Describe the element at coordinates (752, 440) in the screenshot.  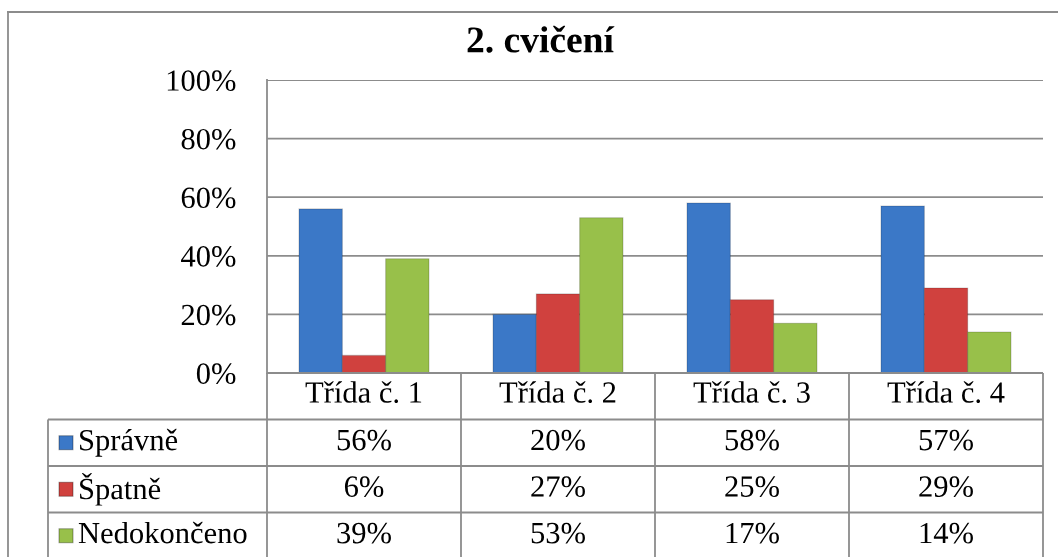
I see `data-label: 58%` at that location.